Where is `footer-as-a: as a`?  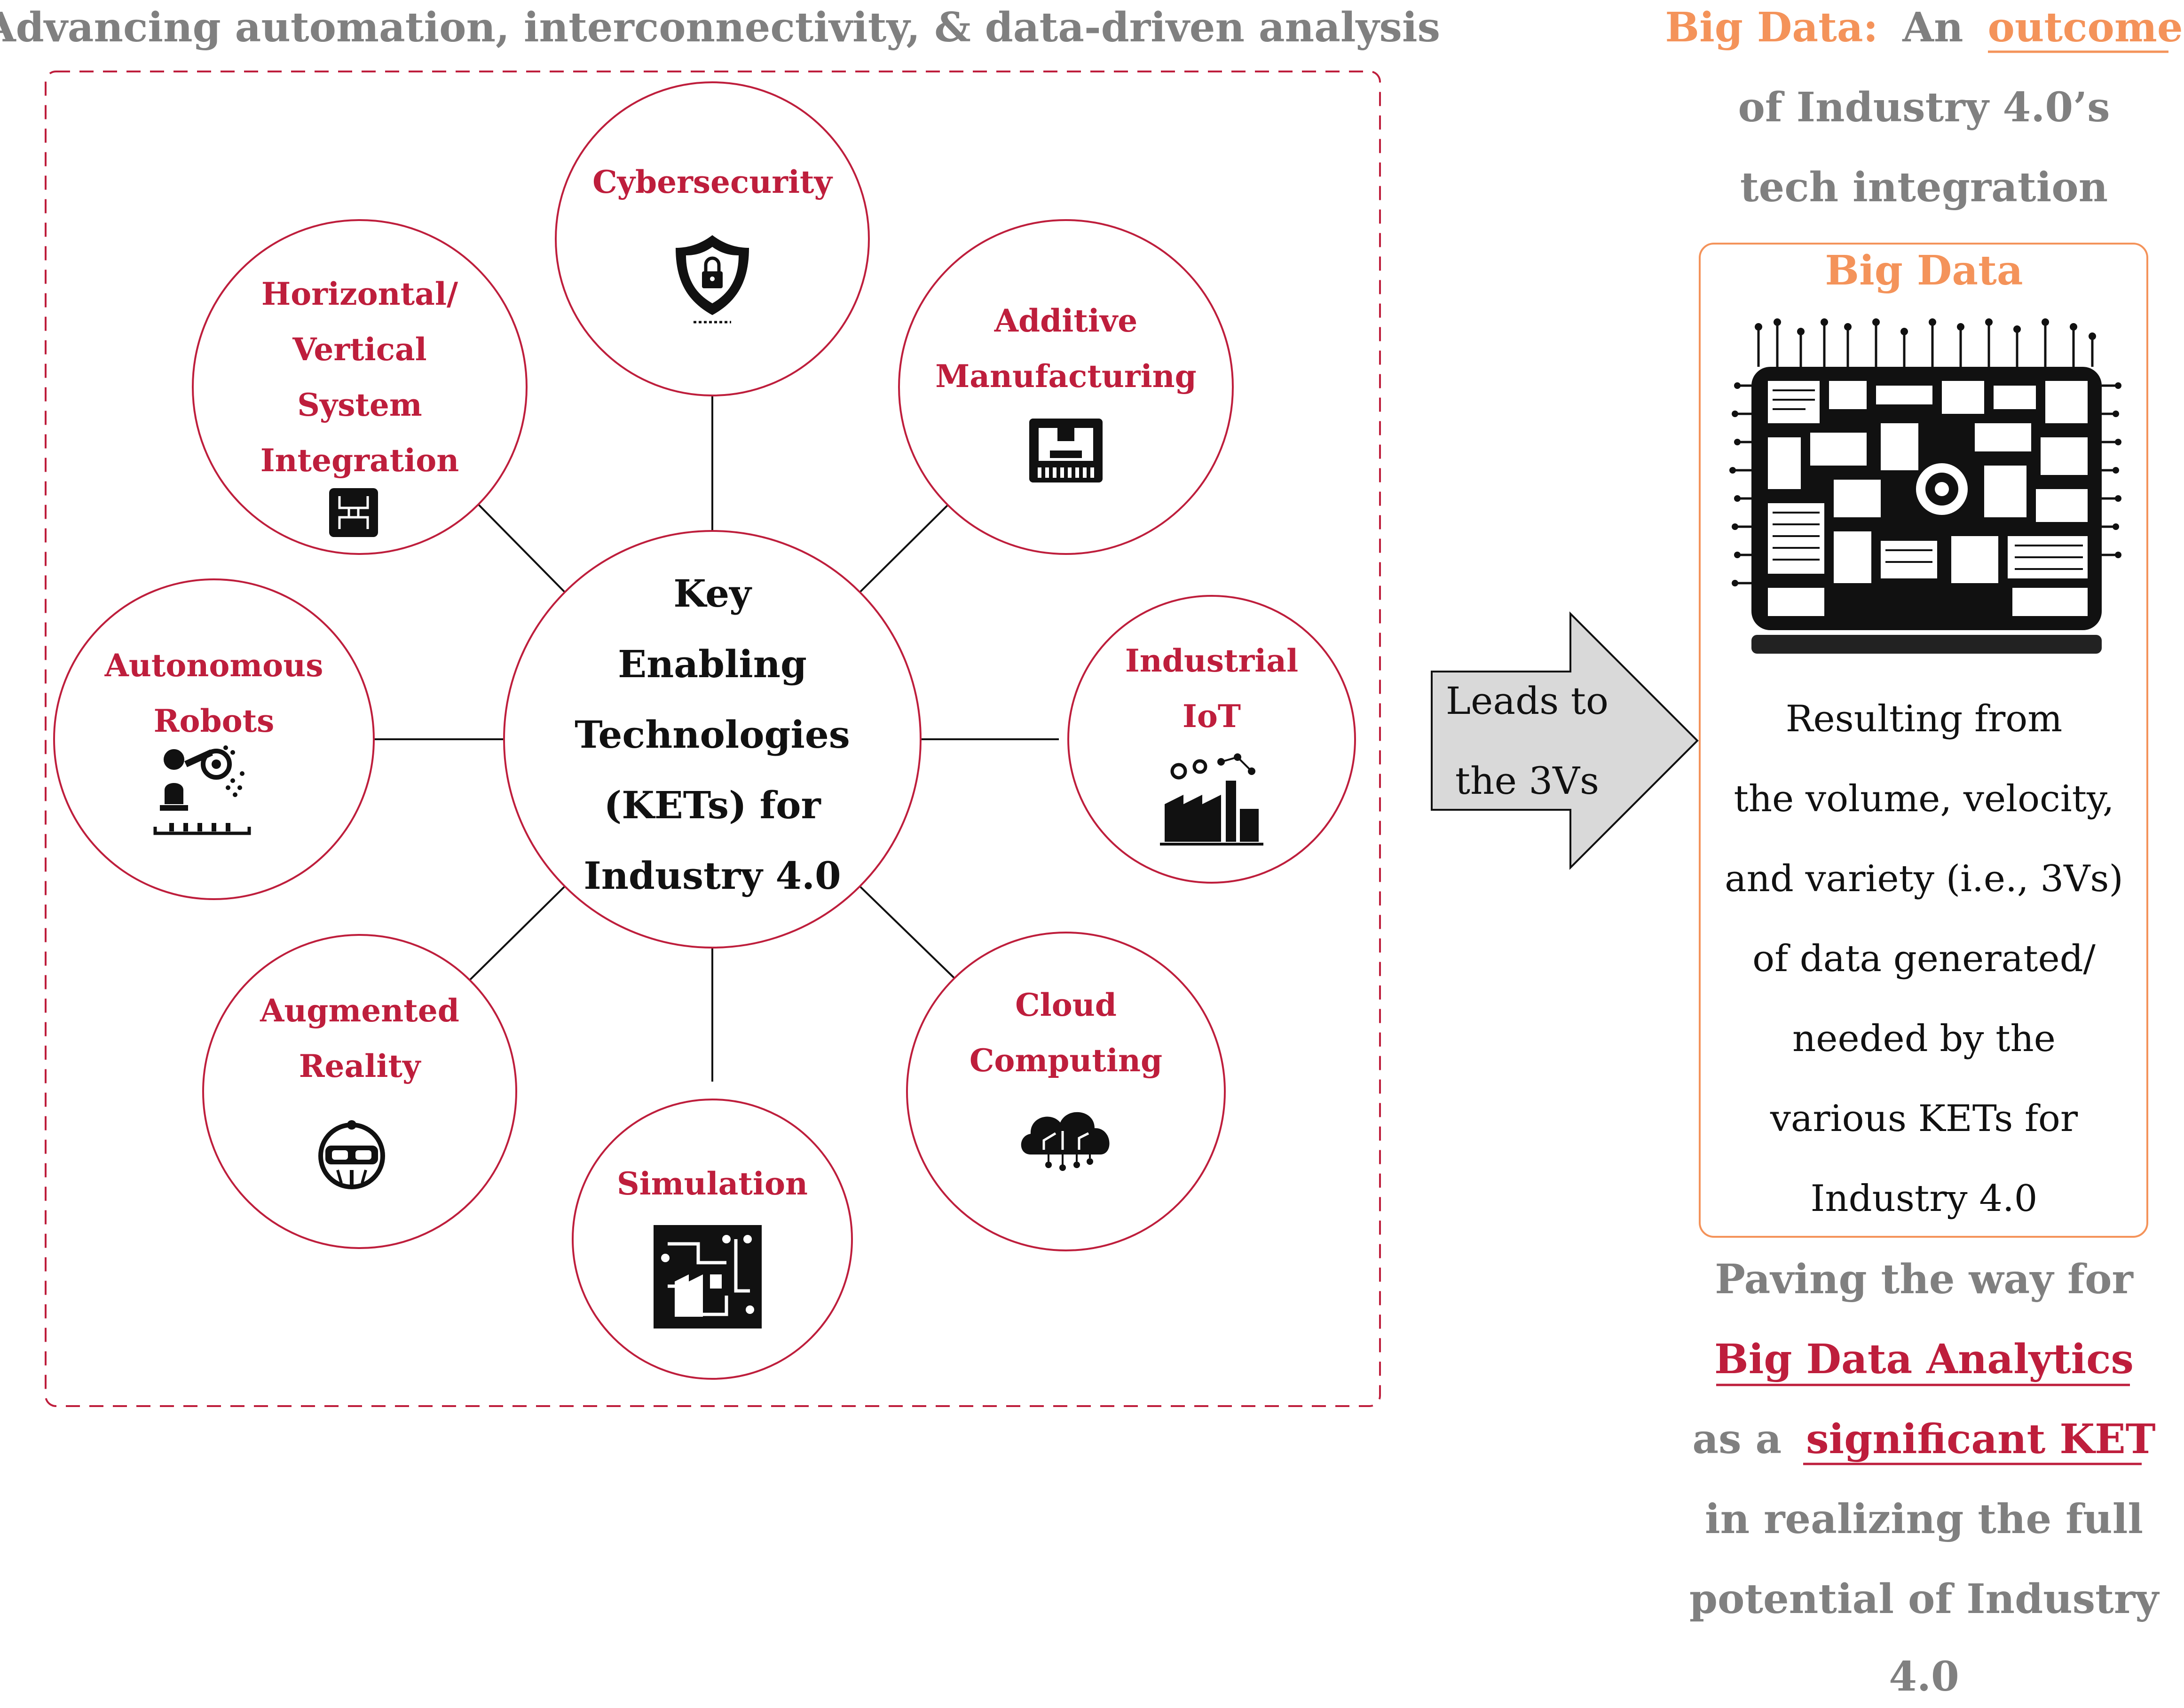 footer-as-a: as a is located at coordinates (1737, 1439).